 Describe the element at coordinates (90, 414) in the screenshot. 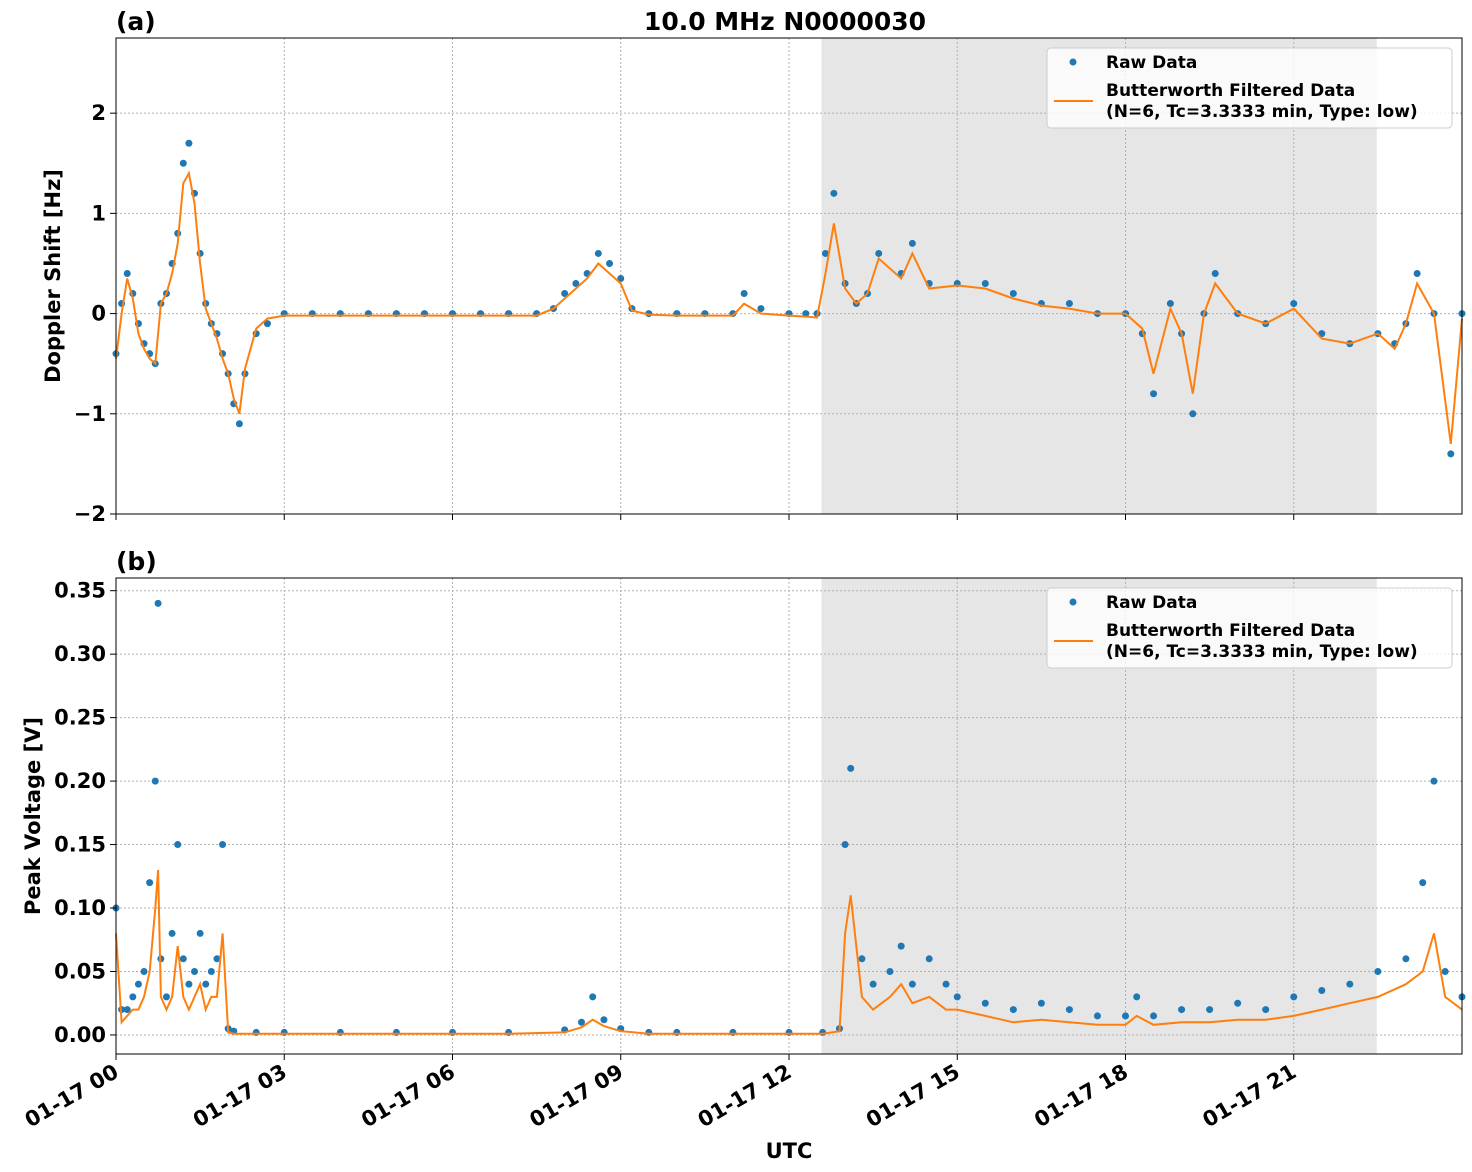

I see `y-tick-label: −1` at that location.